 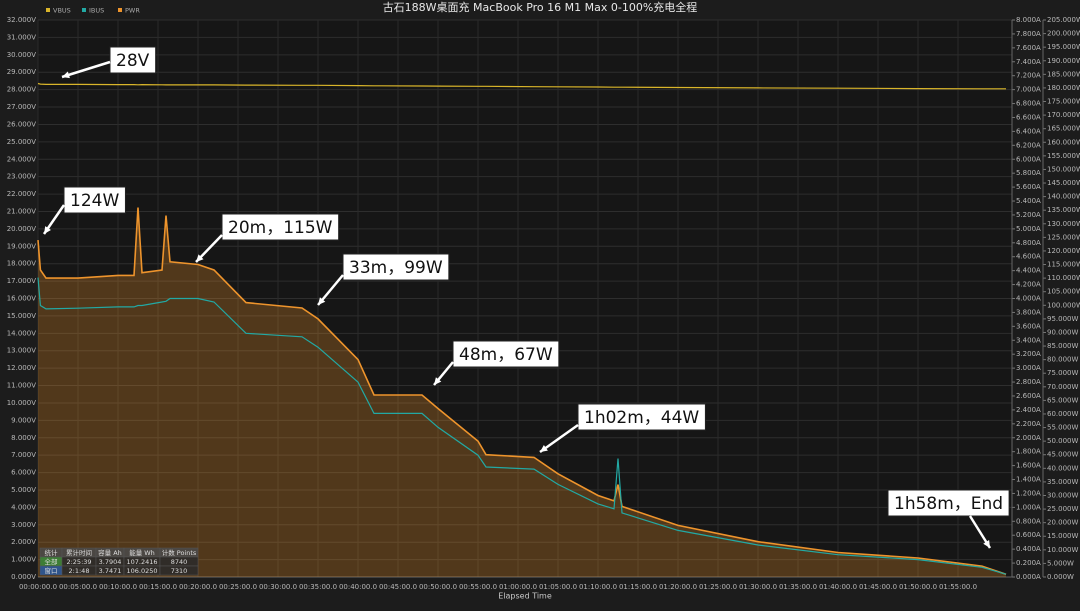 I want to click on table-text: 2:1:48, so click(x=79, y=571).